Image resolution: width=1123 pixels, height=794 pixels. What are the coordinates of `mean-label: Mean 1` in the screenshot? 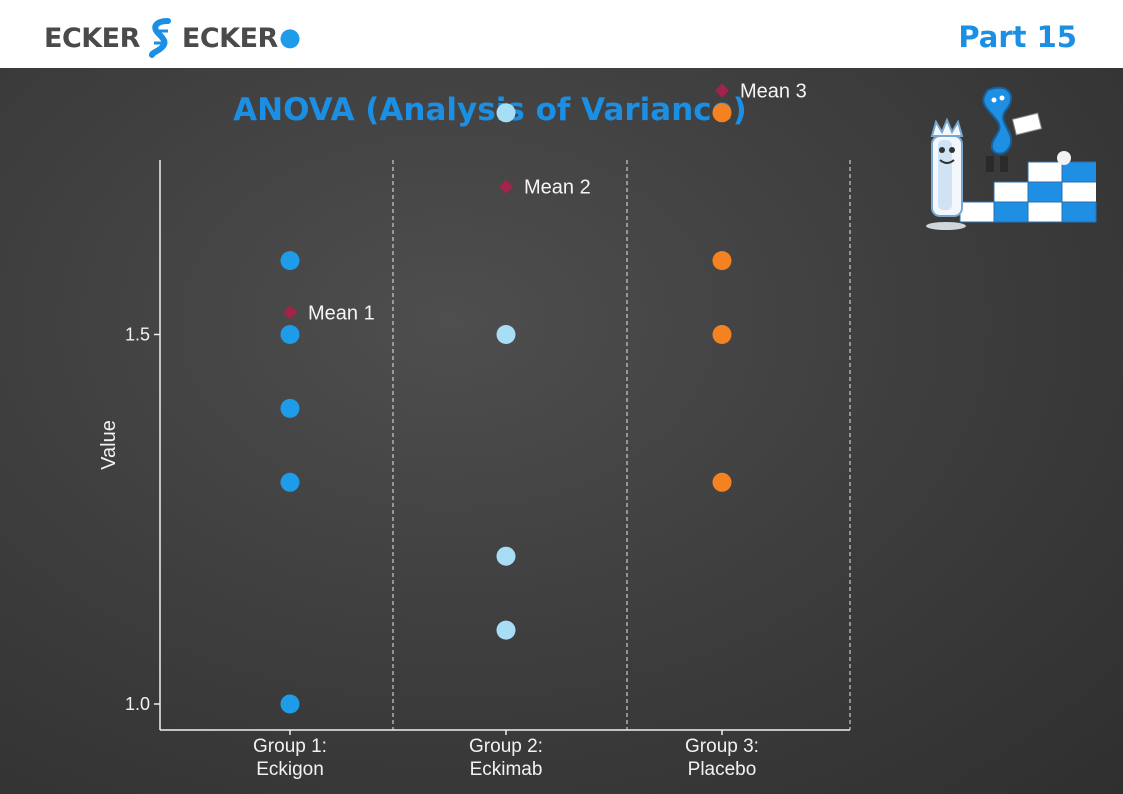 It's located at (341, 313).